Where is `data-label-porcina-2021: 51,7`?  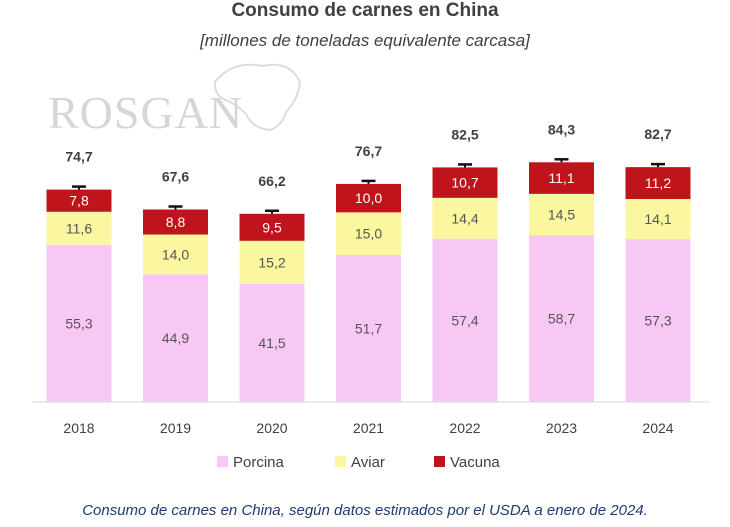
data-label-porcina-2021: 51,7 is located at coordinates (368, 328).